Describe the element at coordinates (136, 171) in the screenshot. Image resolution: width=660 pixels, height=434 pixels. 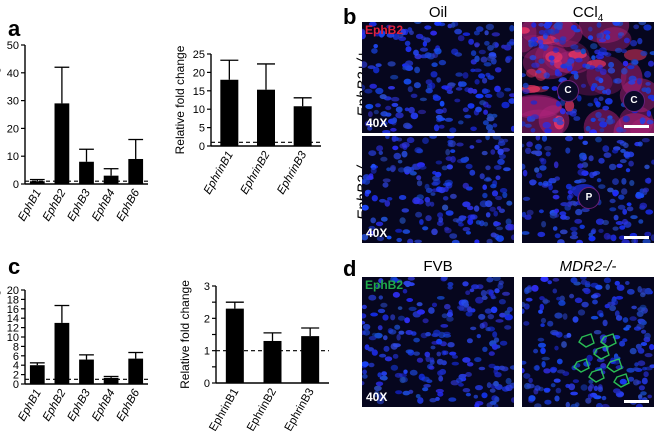
I see `bar` at that location.